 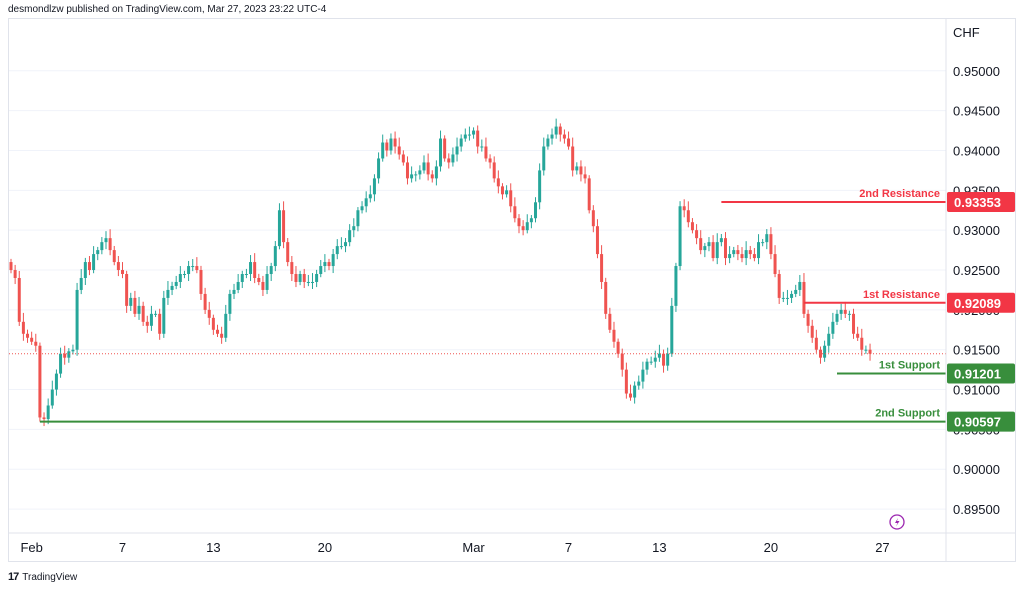 What do you see at coordinates (976, 469) in the screenshot?
I see `price-tick-label: 0.90000` at bounding box center [976, 469].